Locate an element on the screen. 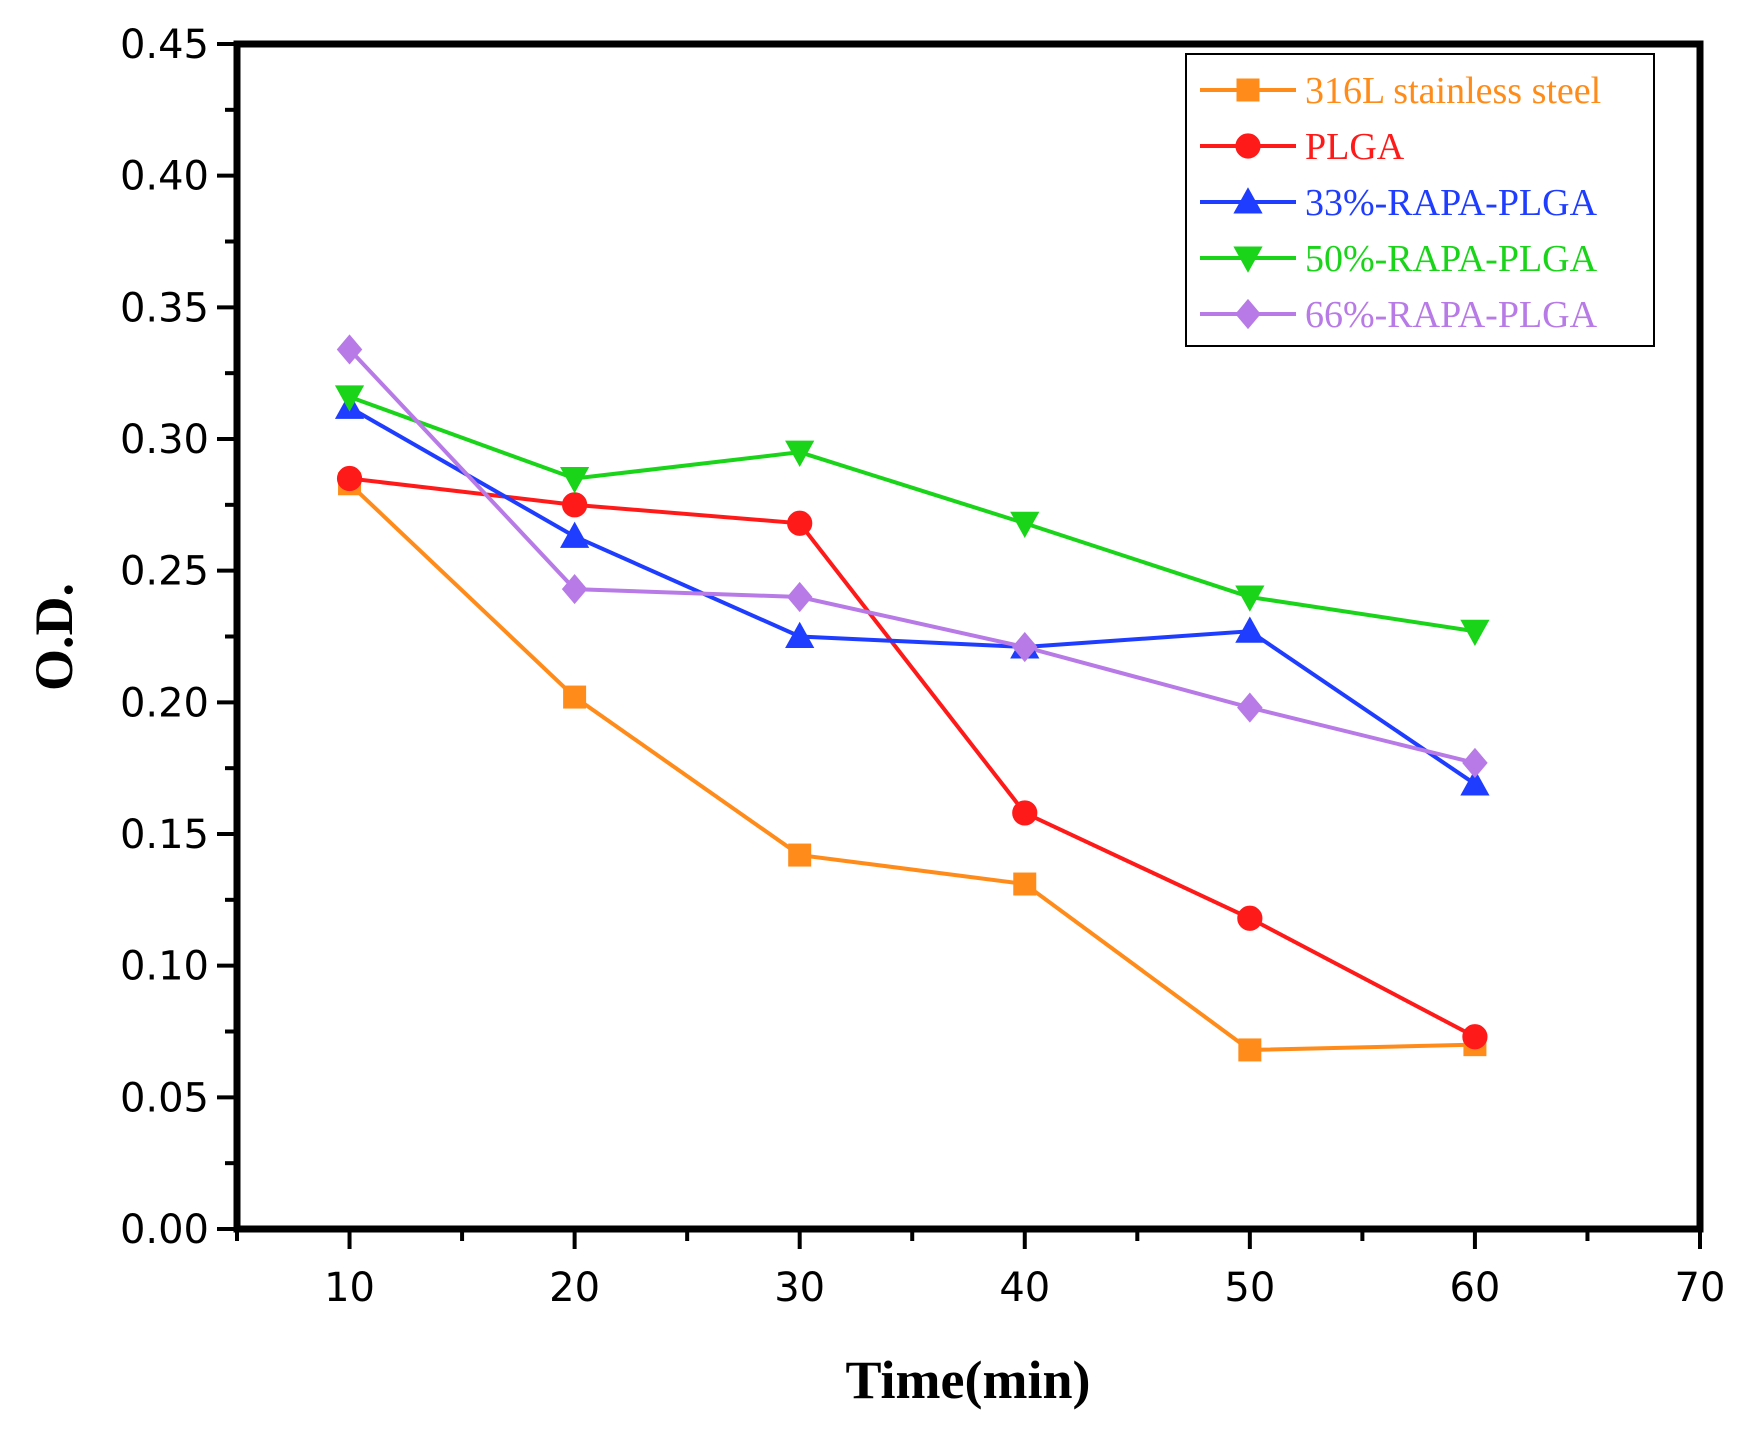  x-tick-label: 70 is located at coordinates (1700, 1288).